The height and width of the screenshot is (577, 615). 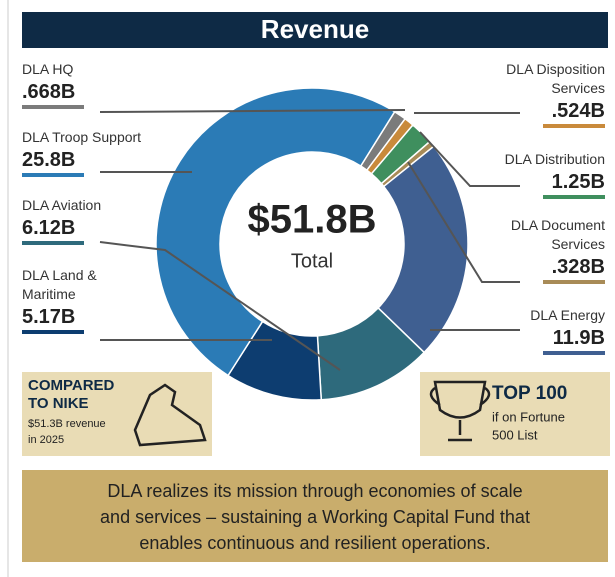 I want to click on chart-title: Revenue, so click(x=315, y=29).